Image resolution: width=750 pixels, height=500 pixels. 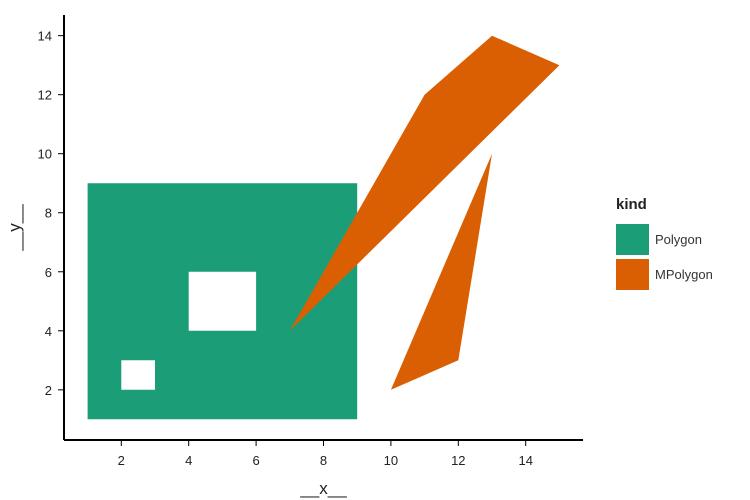 I want to click on legend-label: Polygon, so click(x=678, y=239).